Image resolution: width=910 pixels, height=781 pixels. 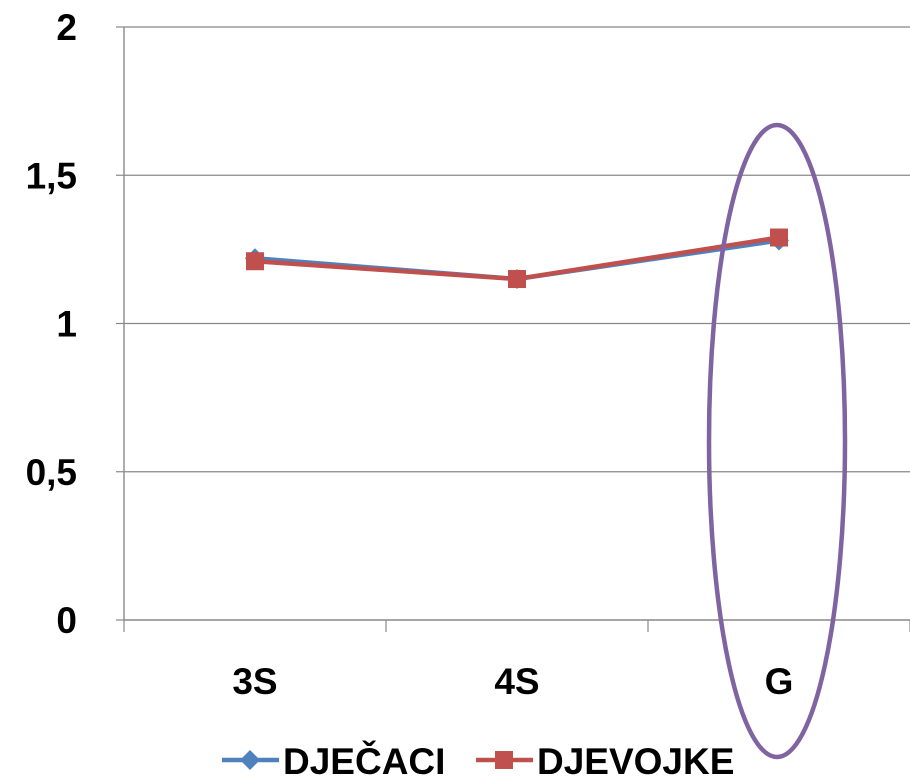 I want to click on y-tick-labels: 0 0,5 1 1,5 2, so click(x=51, y=324).